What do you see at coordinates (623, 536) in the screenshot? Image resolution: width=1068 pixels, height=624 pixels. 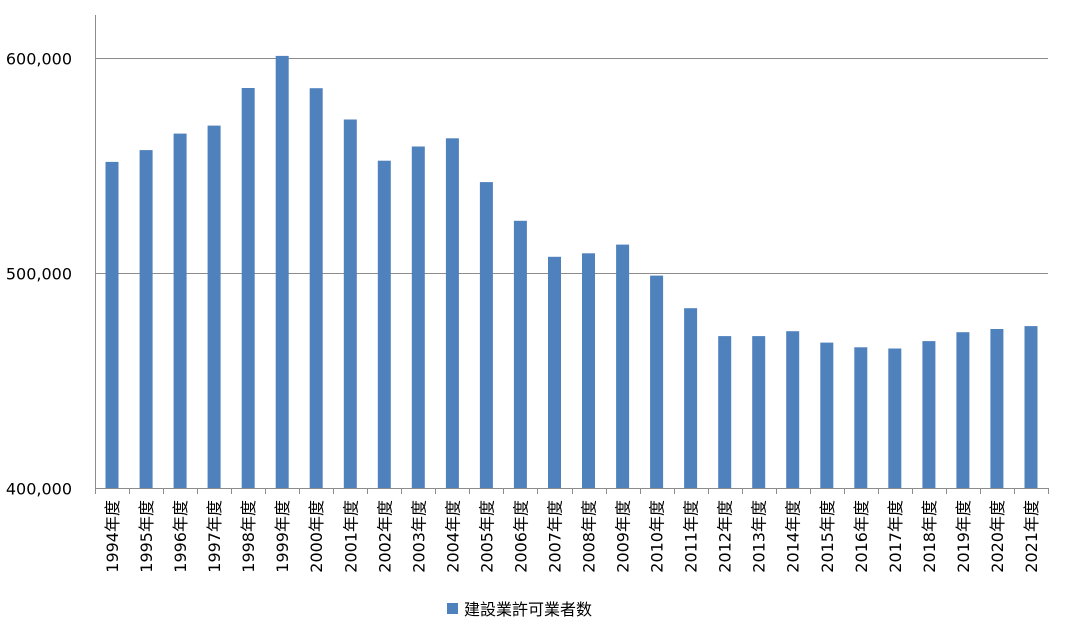 I see `x-tick-label: 2009年度` at bounding box center [623, 536].